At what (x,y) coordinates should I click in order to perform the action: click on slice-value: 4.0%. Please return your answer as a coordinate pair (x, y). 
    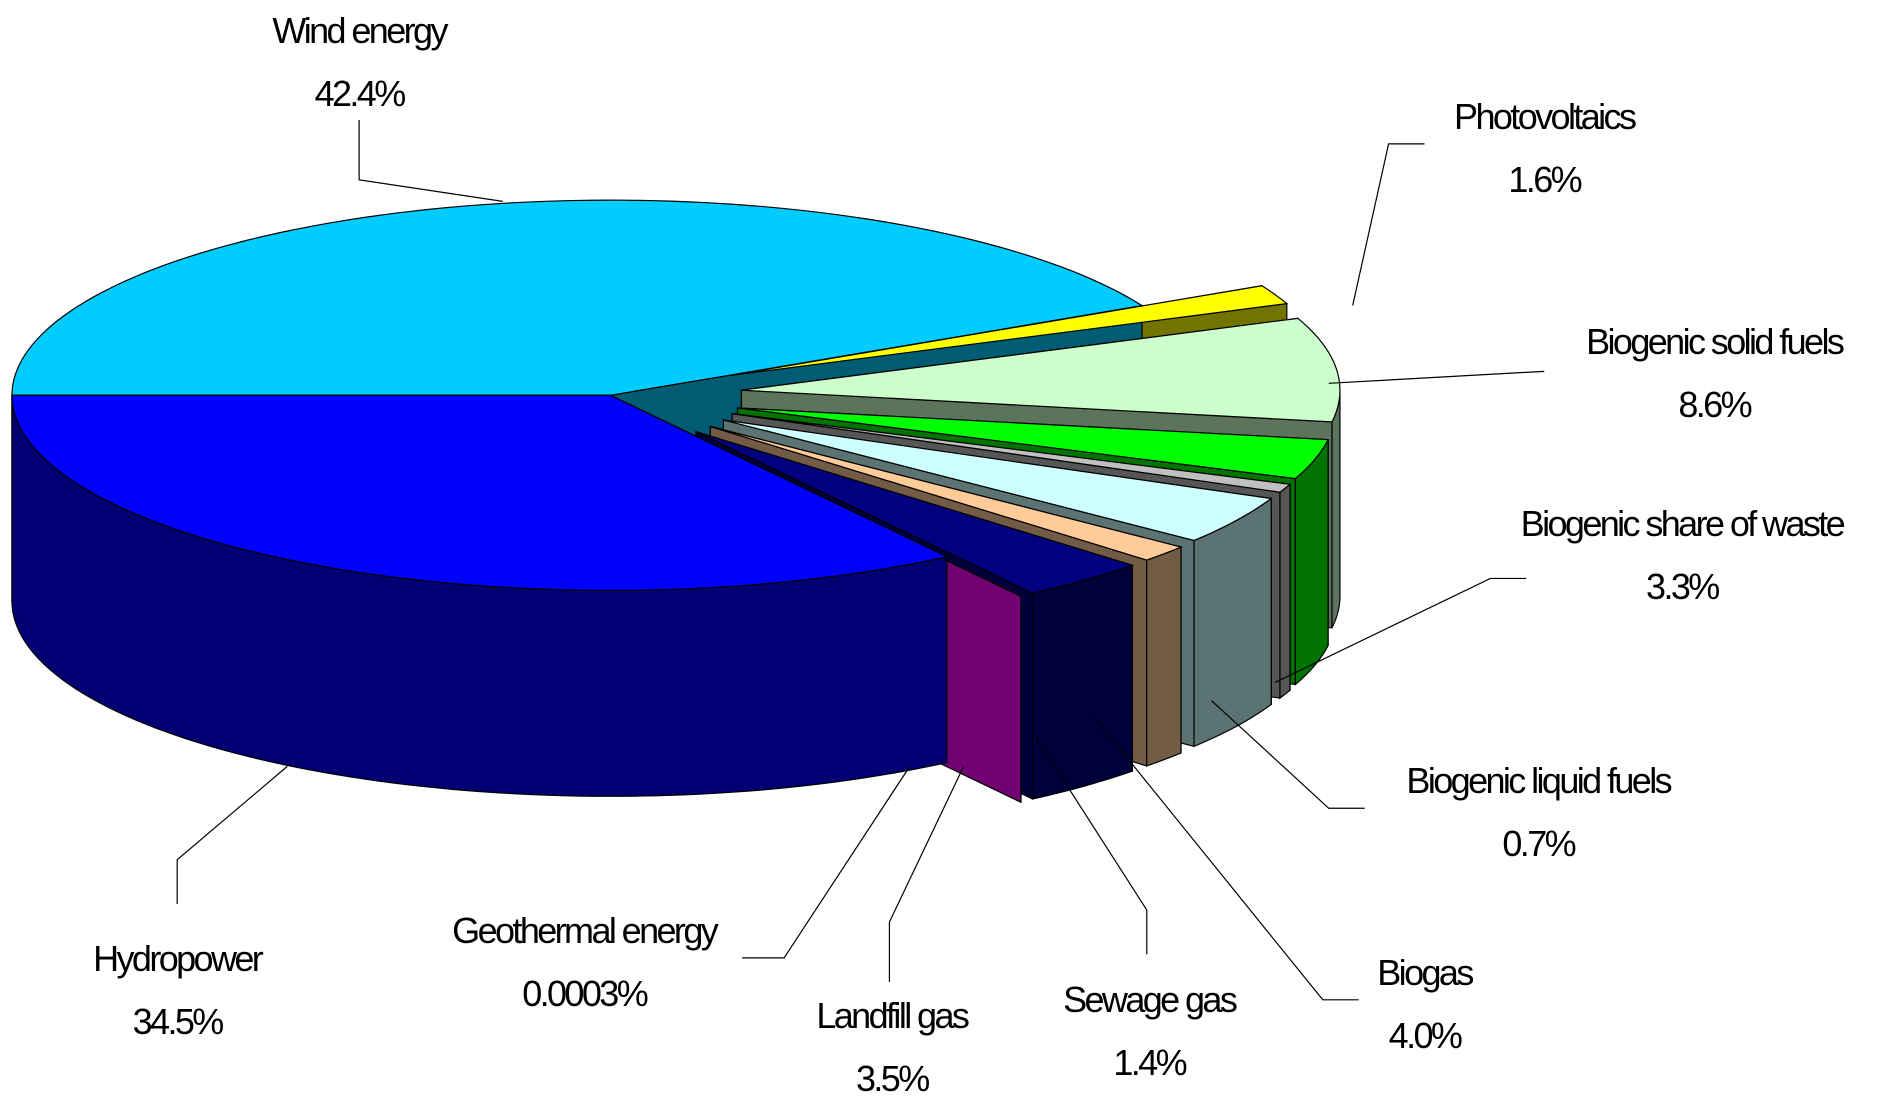
    Looking at the image, I should click on (1425, 1035).